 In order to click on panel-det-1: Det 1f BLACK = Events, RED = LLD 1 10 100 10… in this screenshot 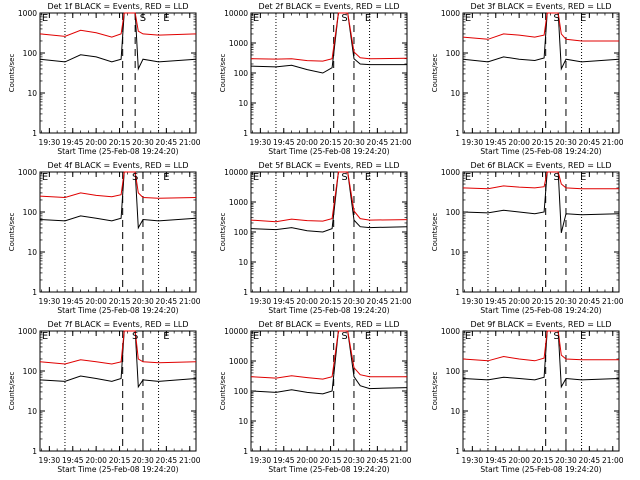, I will do `click(104, 79)`.